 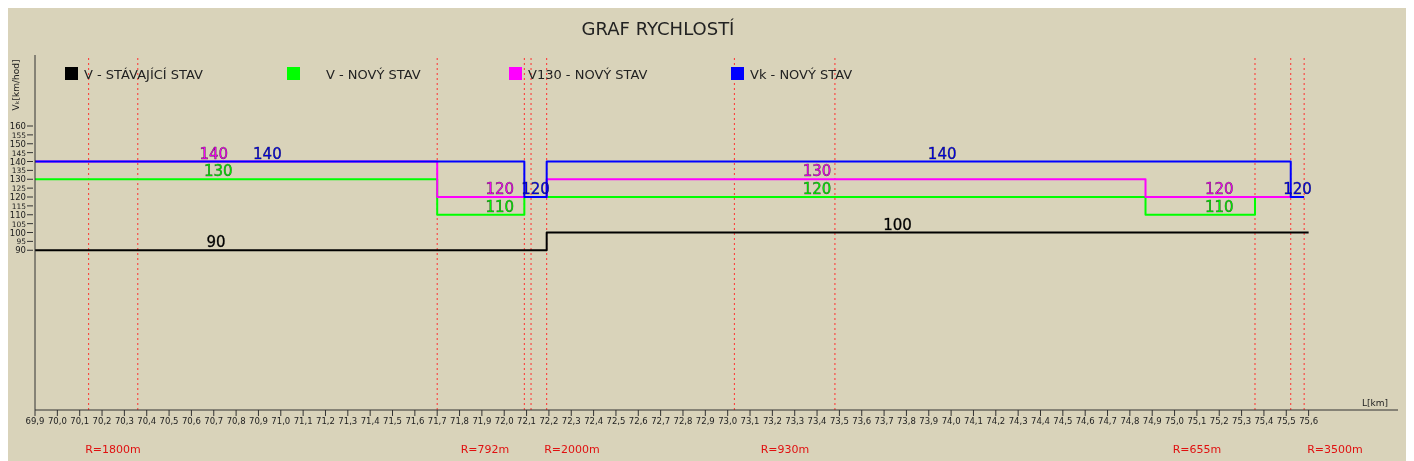 I want to click on x-tick-label: 69,9, so click(x=35, y=421).